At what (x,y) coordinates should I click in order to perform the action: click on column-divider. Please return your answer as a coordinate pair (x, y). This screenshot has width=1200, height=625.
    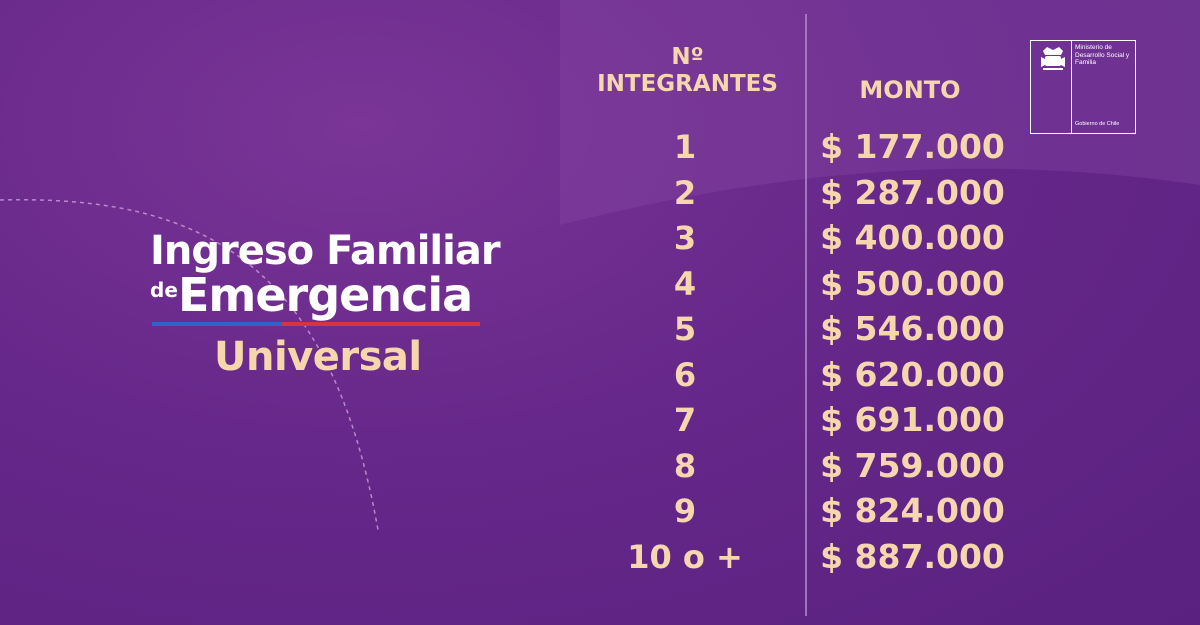
    Looking at the image, I should click on (806, 315).